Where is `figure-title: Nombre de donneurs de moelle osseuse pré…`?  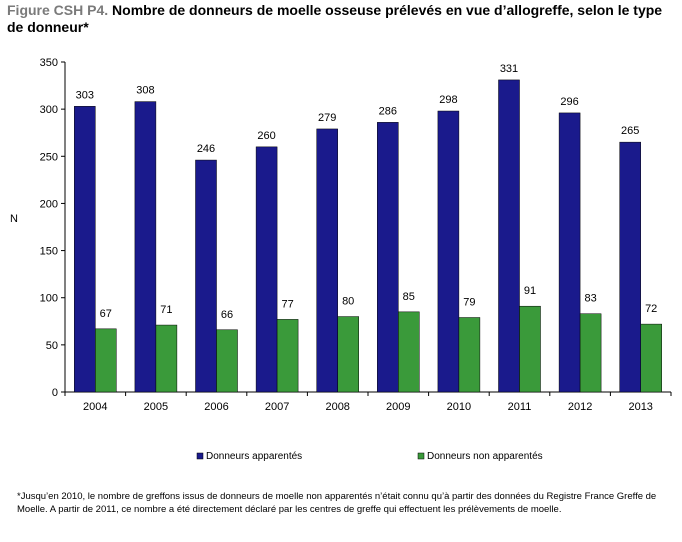
figure-title: Nombre de donneurs de moelle osseuse pré… is located at coordinates (335, 18).